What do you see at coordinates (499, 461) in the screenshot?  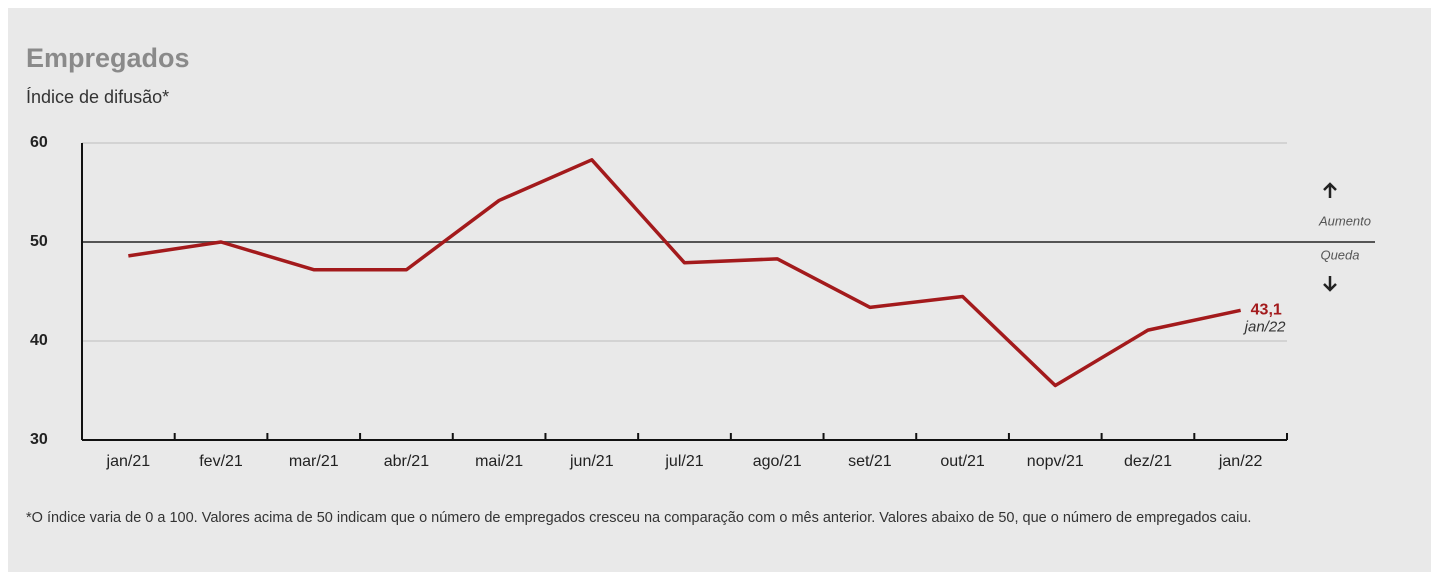 I see `x-tick-label: mai/21` at bounding box center [499, 461].